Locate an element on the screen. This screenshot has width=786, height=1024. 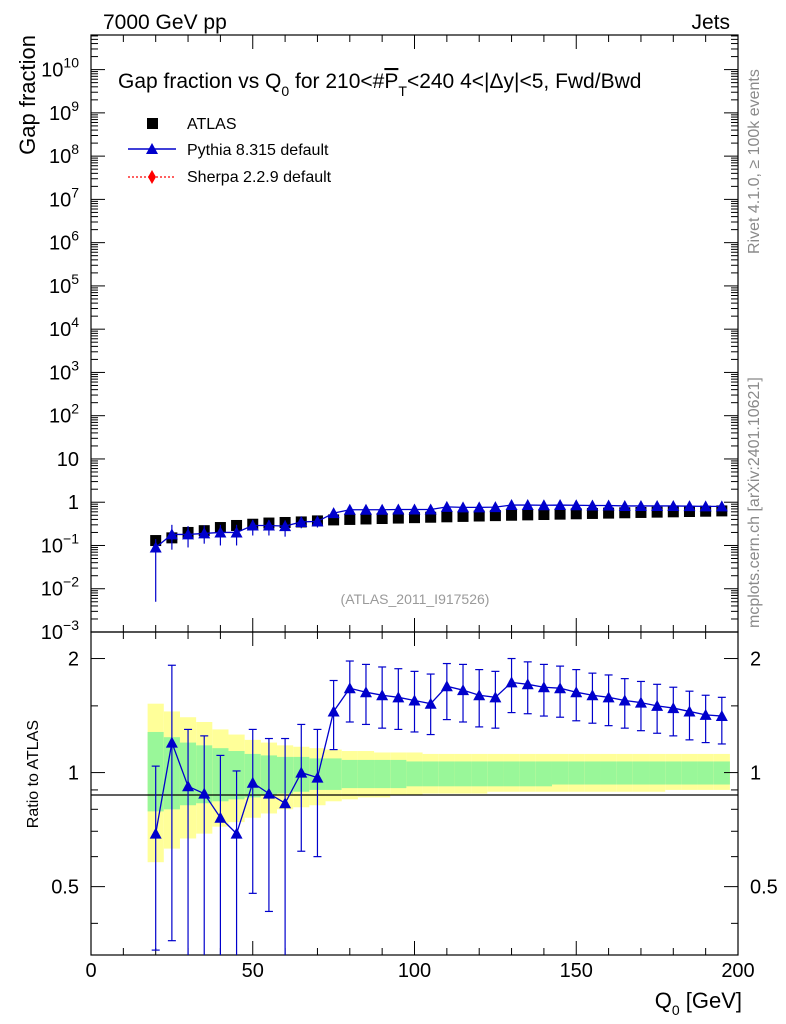
plot-title-sub: 0 is located at coordinates (285, 91).